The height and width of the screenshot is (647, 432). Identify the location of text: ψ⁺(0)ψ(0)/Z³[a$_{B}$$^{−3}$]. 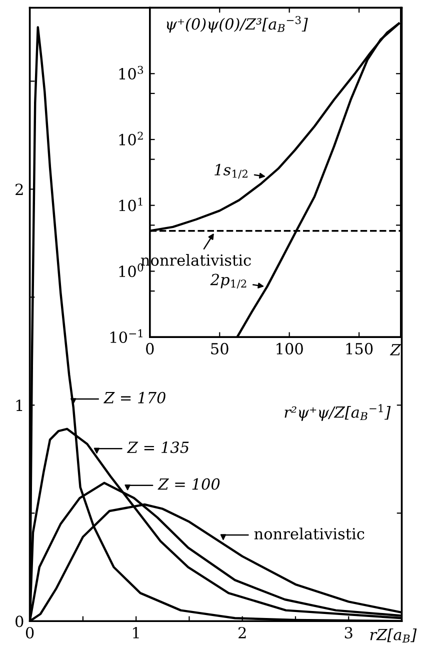
(237, 24).